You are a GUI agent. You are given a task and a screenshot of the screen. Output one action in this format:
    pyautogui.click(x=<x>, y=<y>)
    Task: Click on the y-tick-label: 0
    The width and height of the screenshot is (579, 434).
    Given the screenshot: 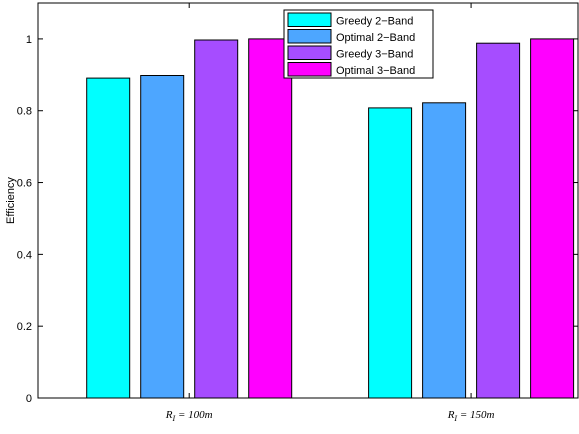 What is the action you would take?
    pyautogui.click(x=29, y=399)
    